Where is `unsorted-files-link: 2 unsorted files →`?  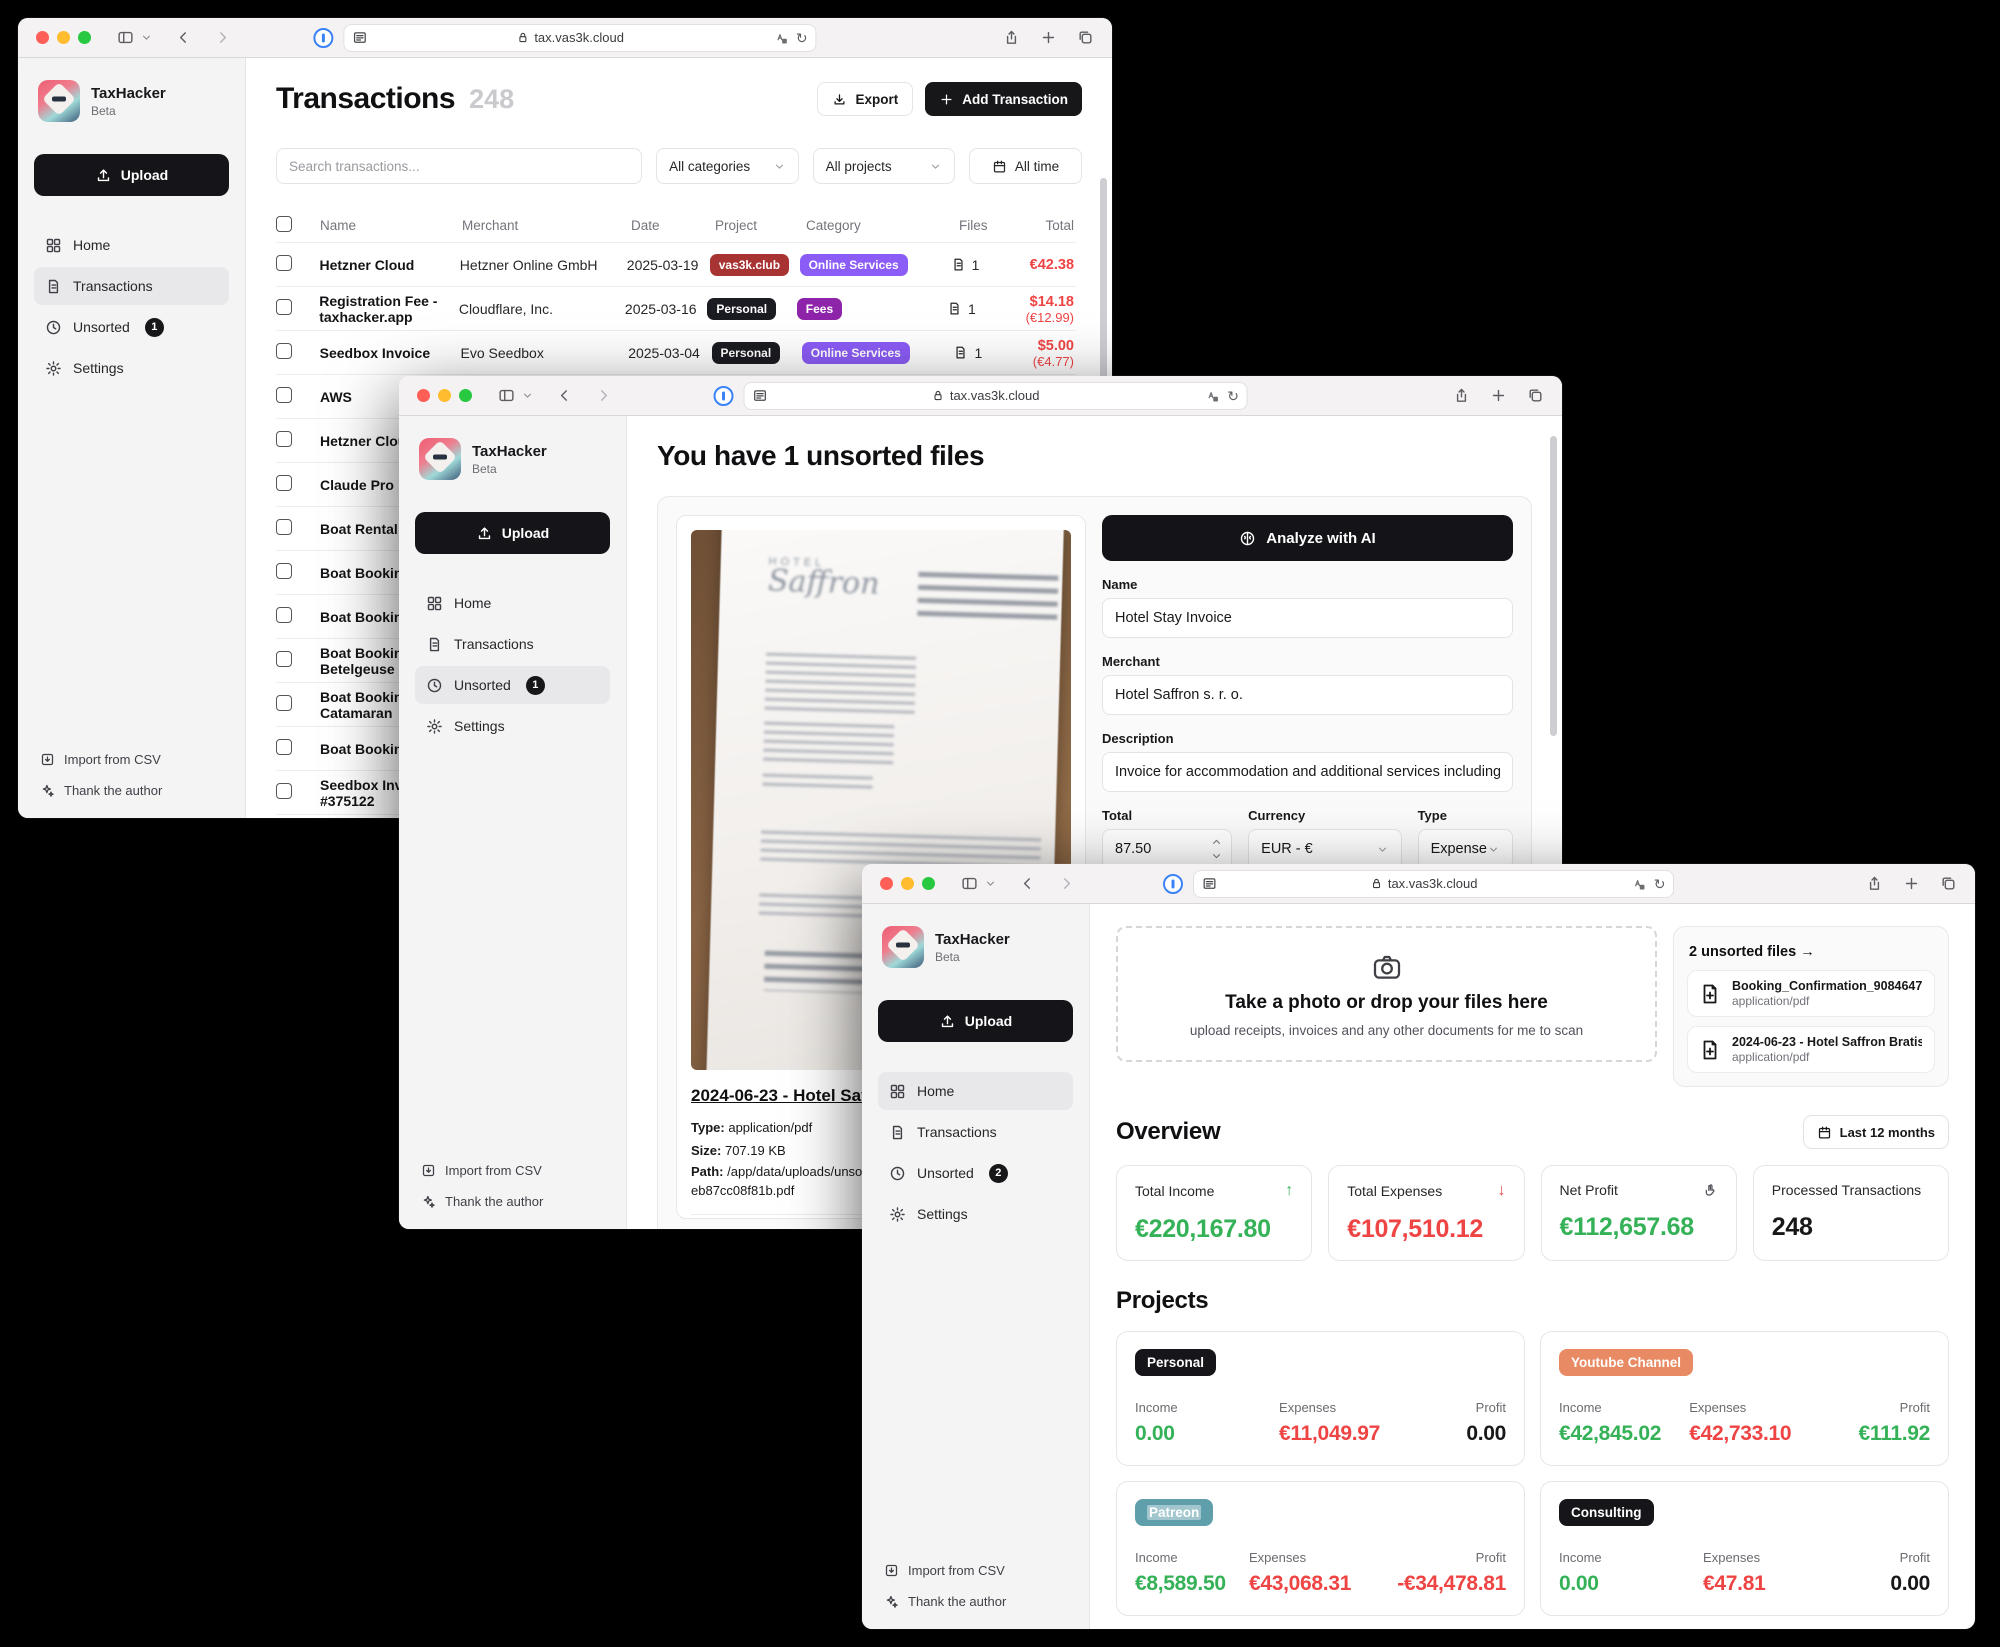 unsorted-files-link: 2 unsorted files → is located at coordinates (1752, 952).